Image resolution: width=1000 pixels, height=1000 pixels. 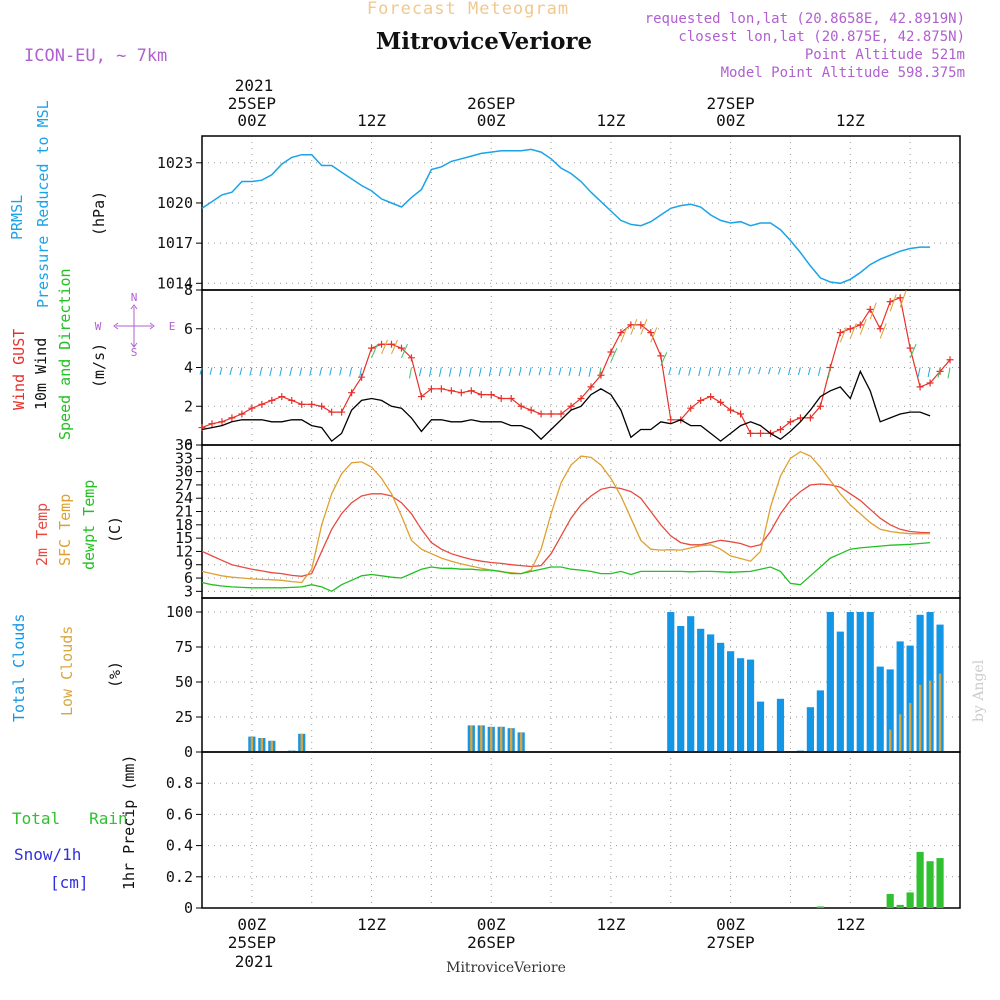 I want to click on bottom-year-label: 2021, so click(x=254, y=961).